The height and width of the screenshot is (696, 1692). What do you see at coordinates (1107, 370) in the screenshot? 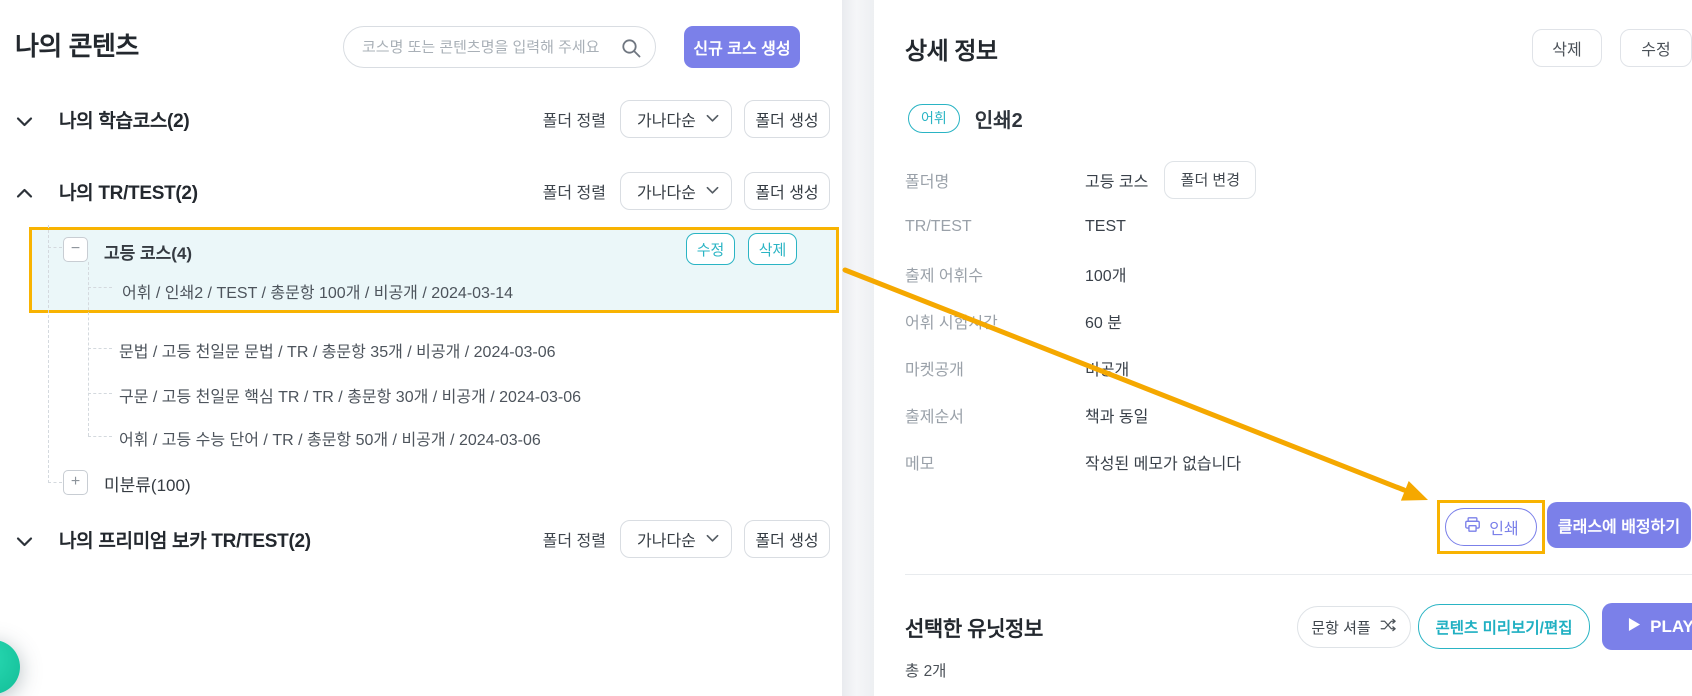
I see `field-value: 비공개` at bounding box center [1107, 370].